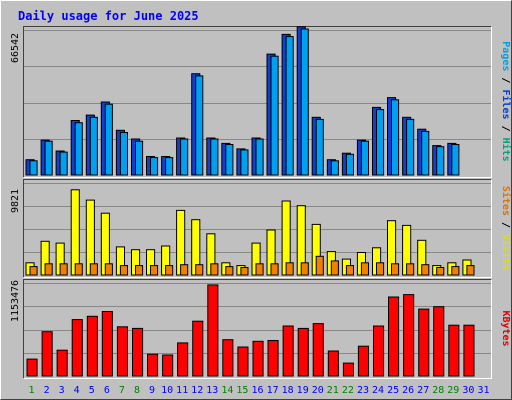 The width and height of the screenshot is (512, 400). I want to click on day-label: 15, so click(242, 390).